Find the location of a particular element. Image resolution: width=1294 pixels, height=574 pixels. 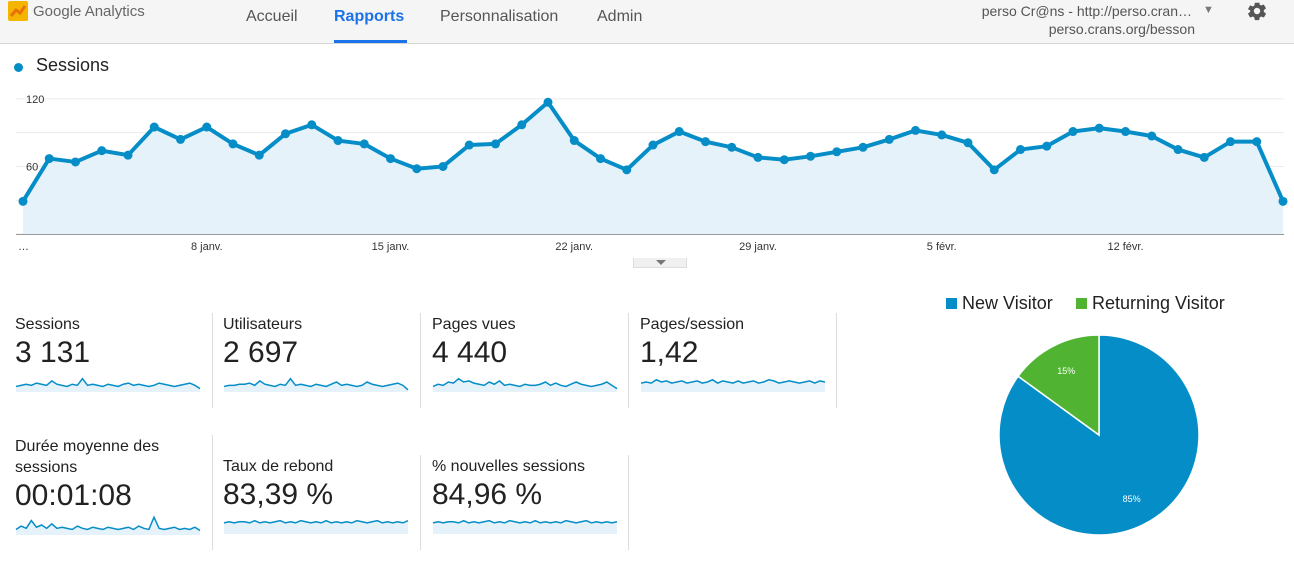

metric-value: 83,39 % is located at coordinates (278, 494).